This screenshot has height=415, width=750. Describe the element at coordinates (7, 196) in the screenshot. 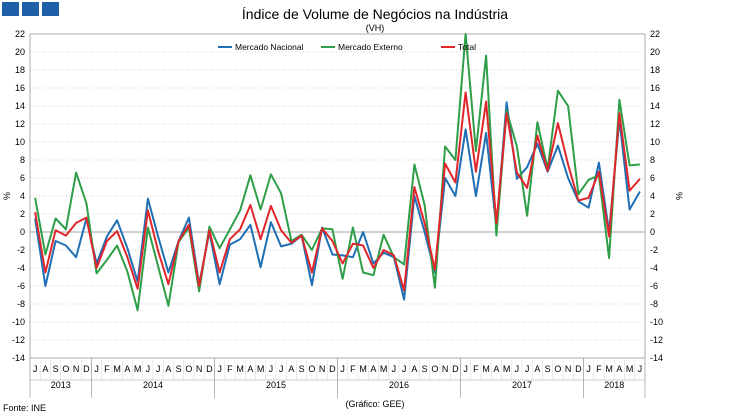

I see `y-axis-label-left: %` at that location.